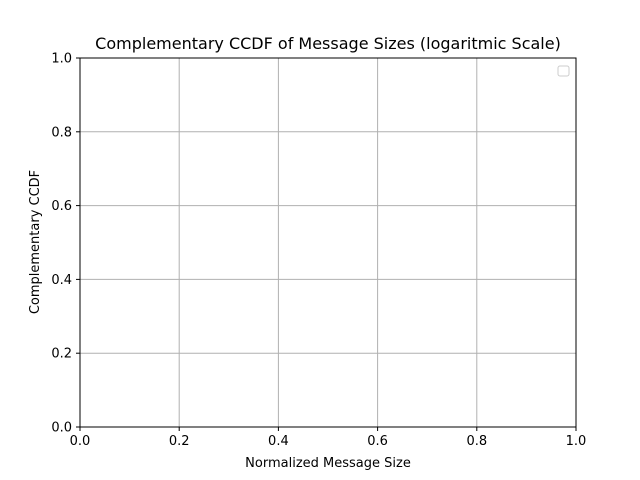 This screenshot has height=480, width=640. What do you see at coordinates (80, 441) in the screenshot?
I see `x-tick-label: 0.0` at bounding box center [80, 441].